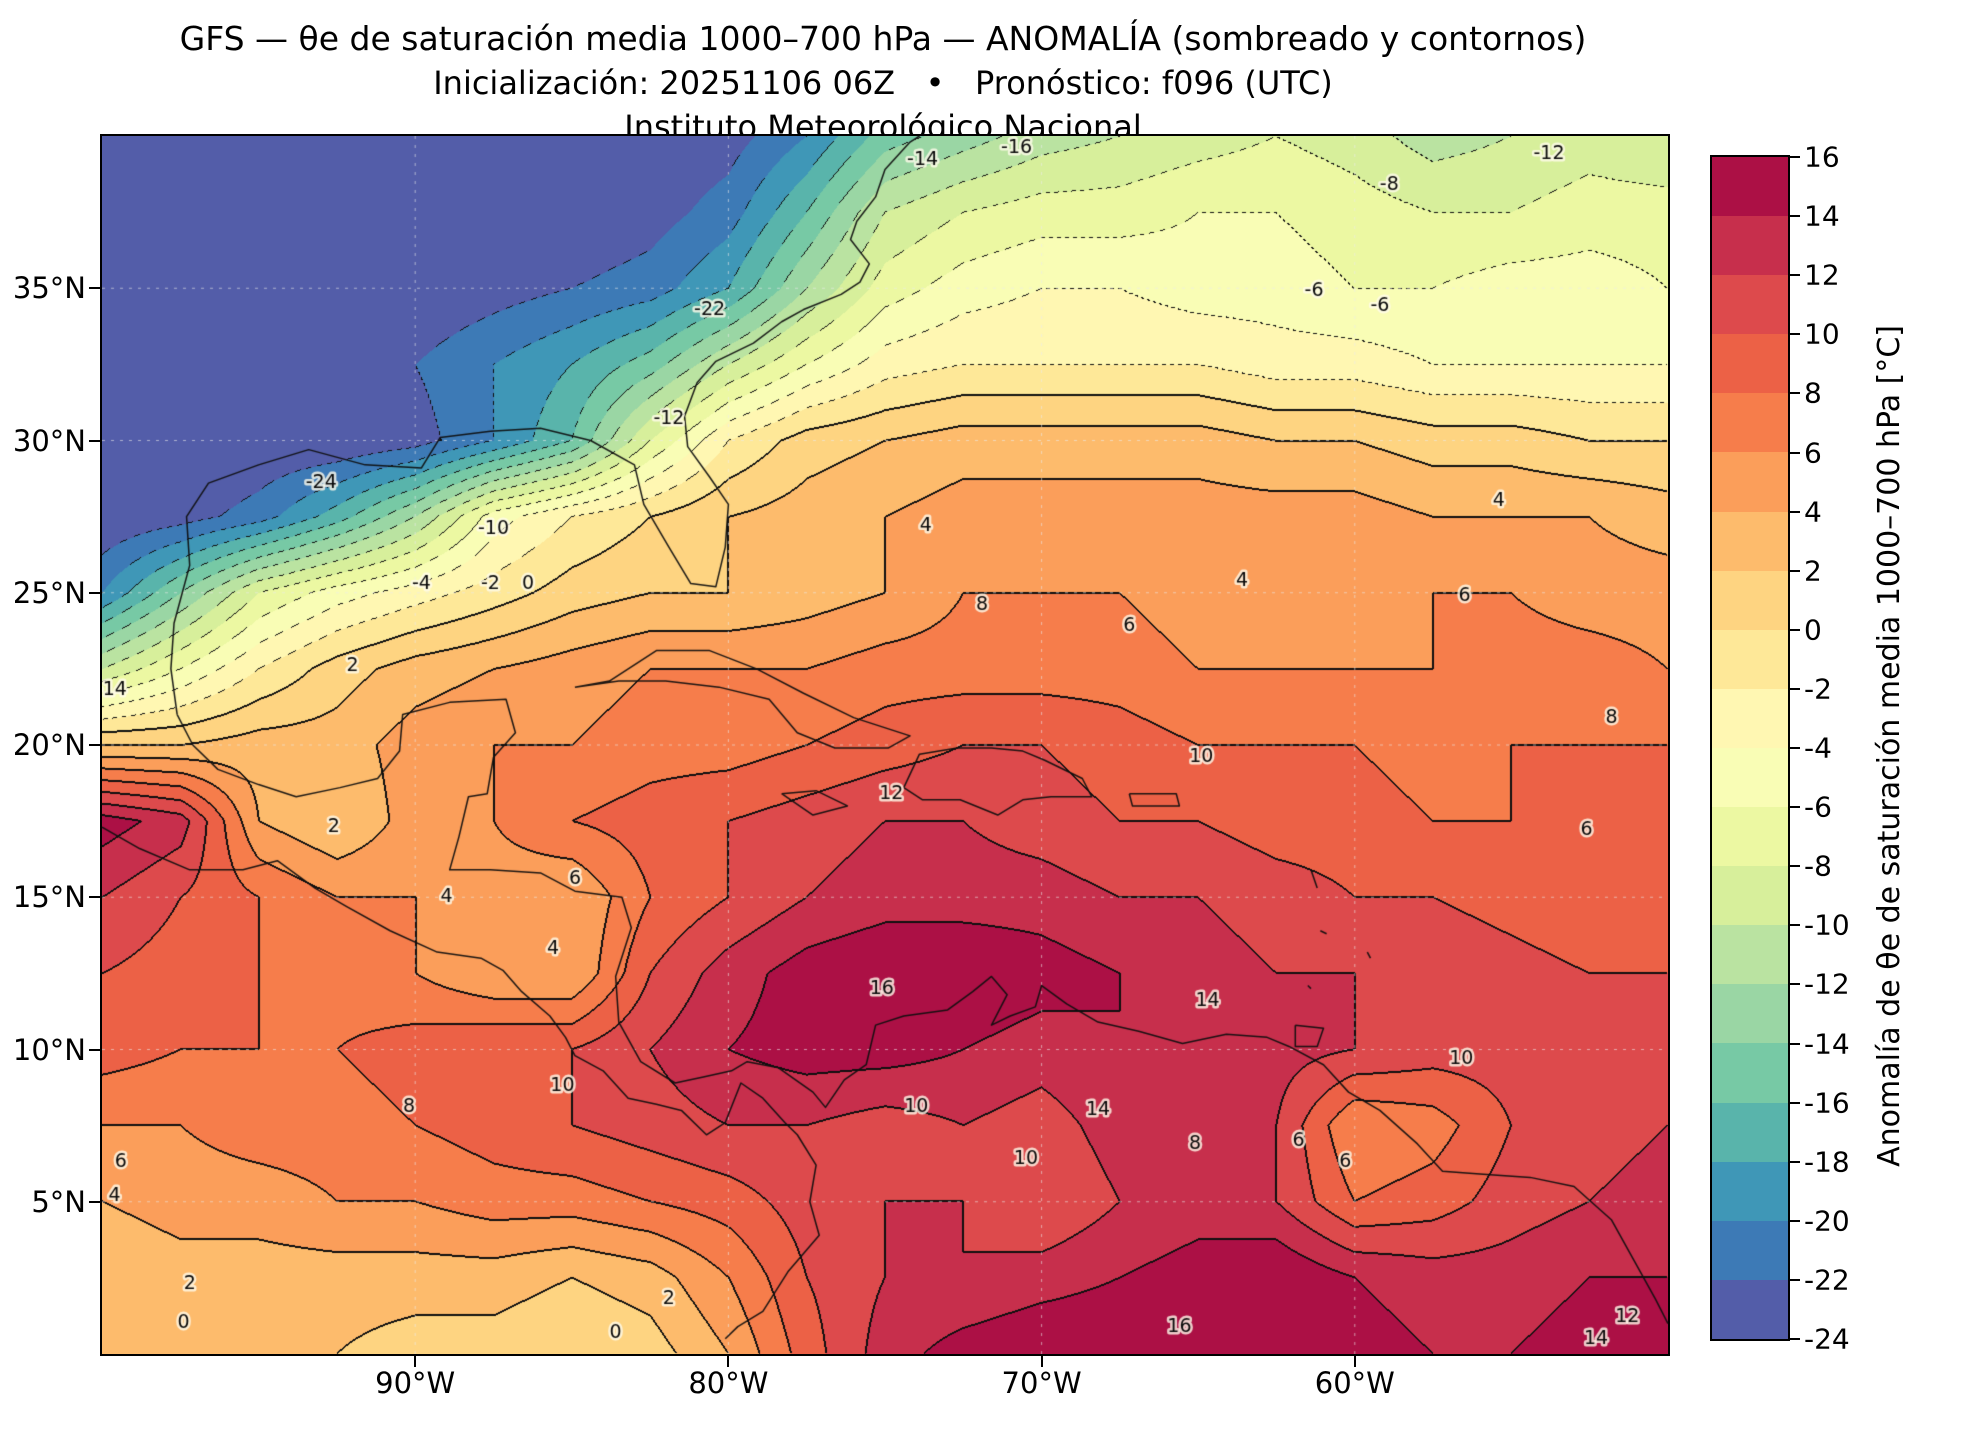  What do you see at coordinates (1818, 748) in the screenshot?
I see `colorbar-tick-label: -4` at bounding box center [1818, 748].